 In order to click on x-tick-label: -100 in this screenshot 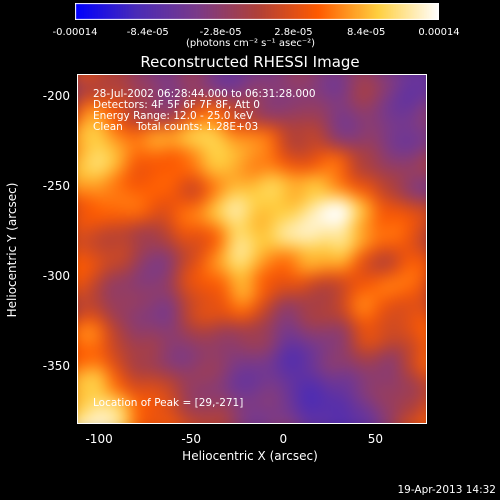, I will do `click(99, 439)`.